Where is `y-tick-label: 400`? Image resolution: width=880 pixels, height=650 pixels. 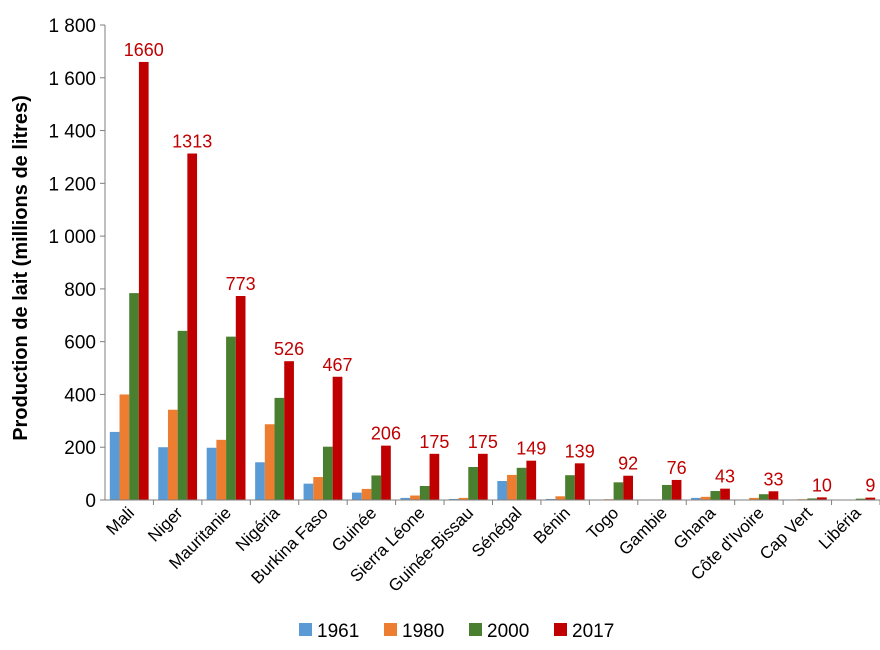
y-tick-label: 400 is located at coordinates (80, 395).